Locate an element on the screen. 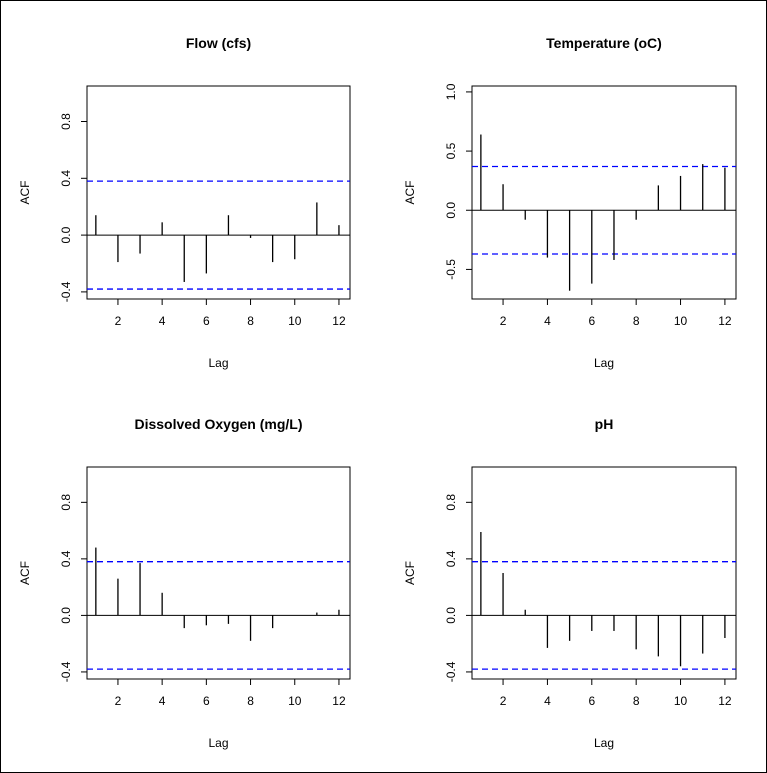 The height and width of the screenshot is (773, 767). y-tick-label: -0.5 is located at coordinates (451, 269).